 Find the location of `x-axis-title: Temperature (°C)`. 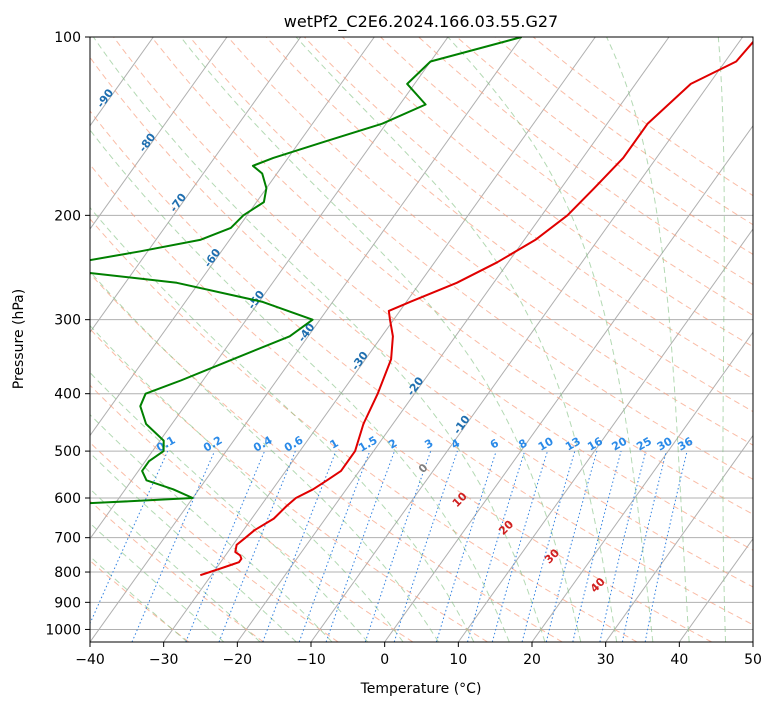

x-axis-title: Temperature (°C) is located at coordinates (421, 689).